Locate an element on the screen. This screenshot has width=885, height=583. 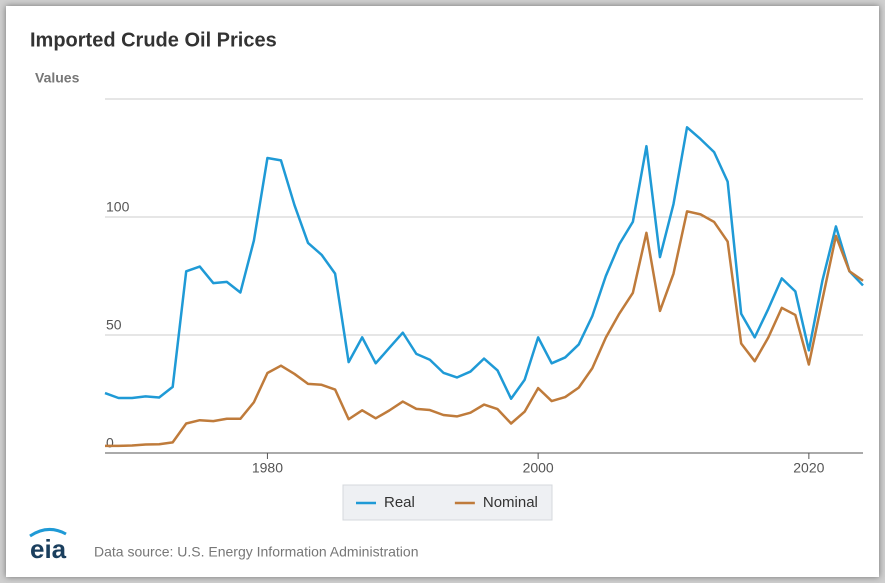
logo-swoosh is located at coordinates (48, 533).